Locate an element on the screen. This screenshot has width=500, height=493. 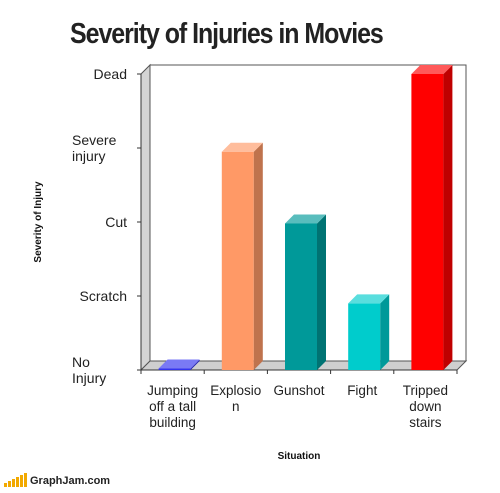
x-tick-label: Explosio n is located at coordinates (235, 398).